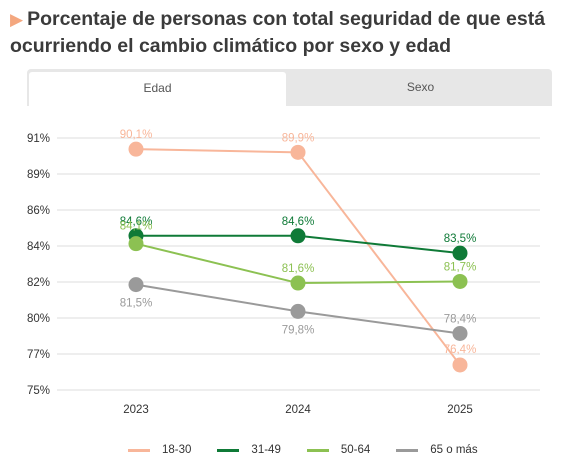  What do you see at coordinates (136, 135) in the screenshot?
I see `data-label: 90,1%` at bounding box center [136, 135].